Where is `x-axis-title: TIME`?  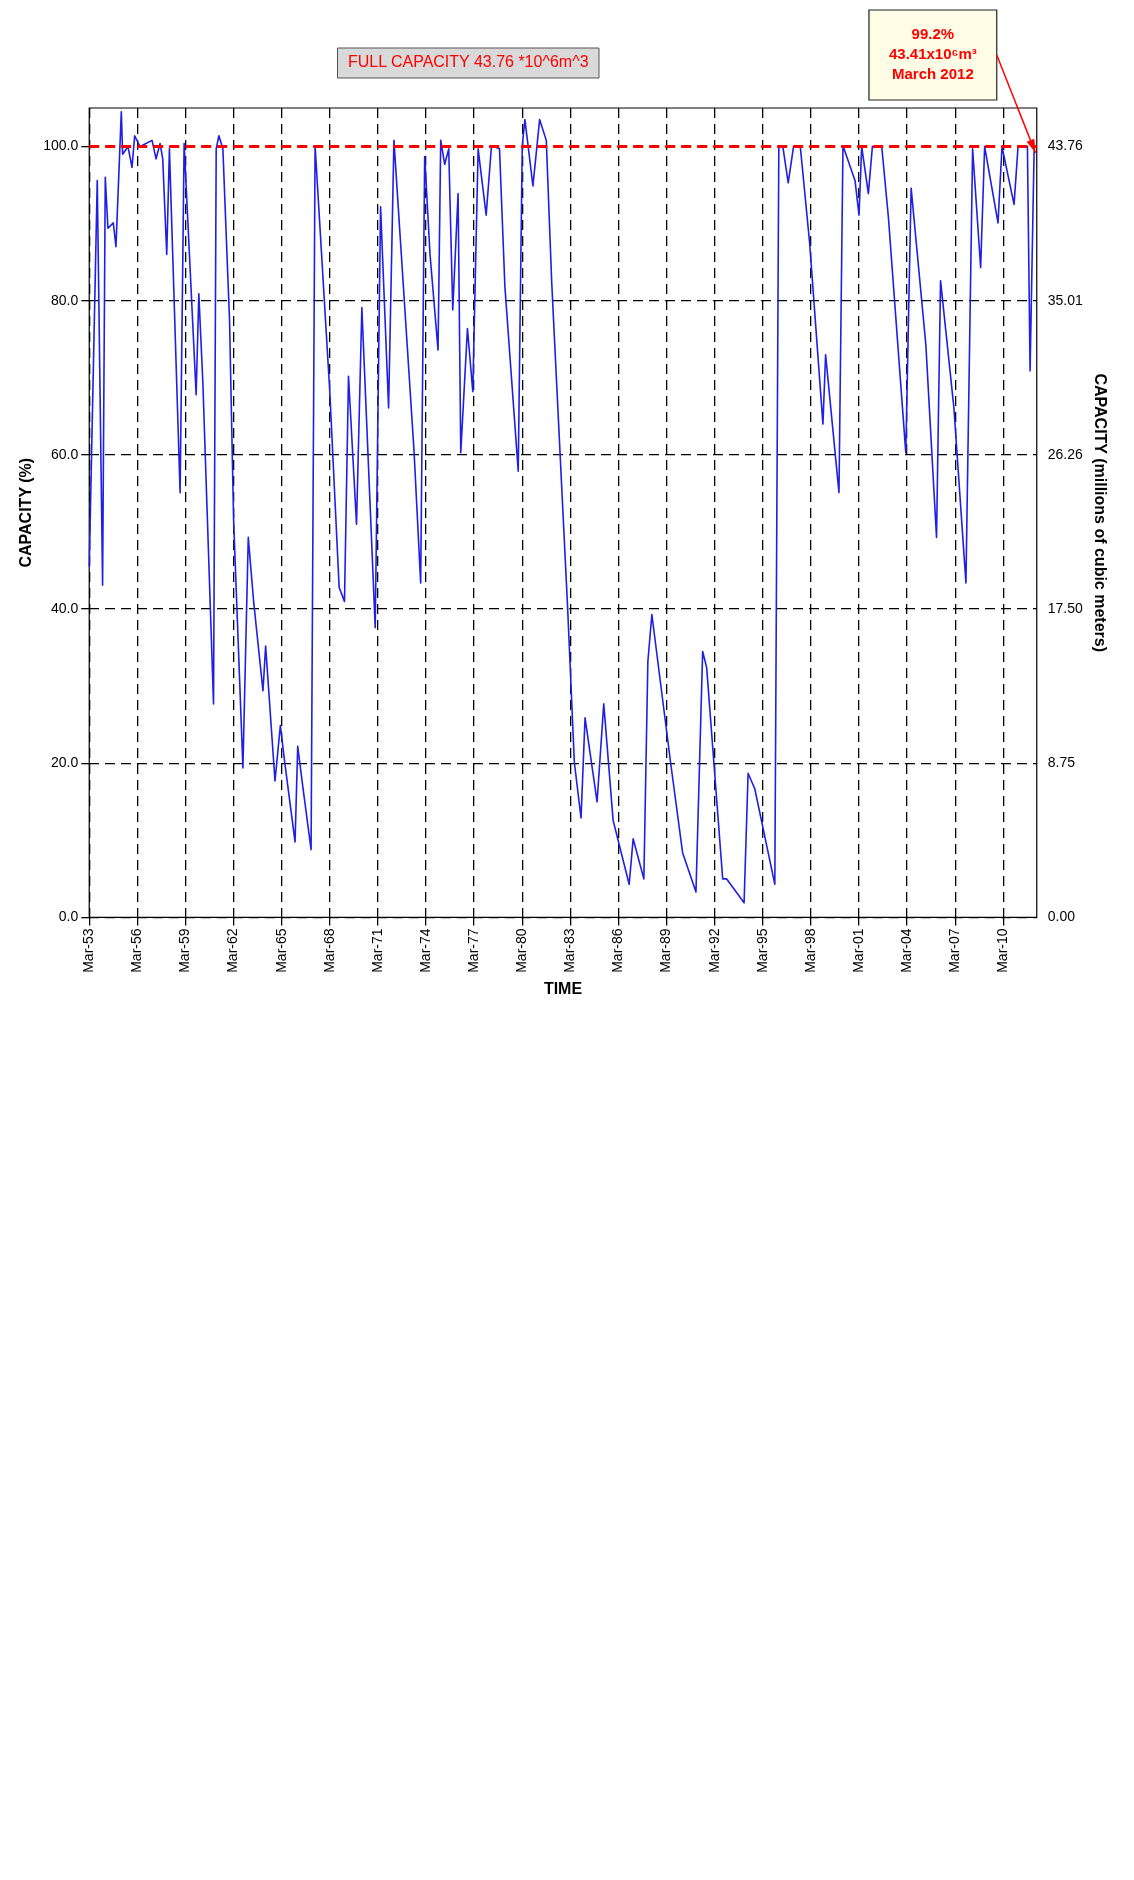
x-axis-title: TIME is located at coordinates (563, 988).